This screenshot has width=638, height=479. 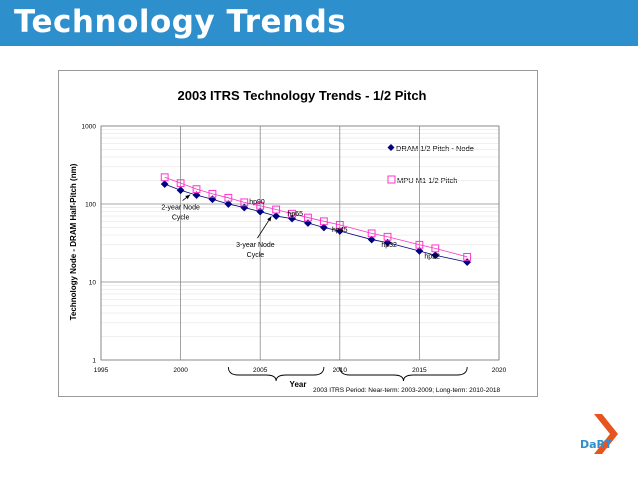 What do you see at coordinates (255, 245) in the screenshot?
I see `callout-text: 3-year Node` at bounding box center [255, 245].